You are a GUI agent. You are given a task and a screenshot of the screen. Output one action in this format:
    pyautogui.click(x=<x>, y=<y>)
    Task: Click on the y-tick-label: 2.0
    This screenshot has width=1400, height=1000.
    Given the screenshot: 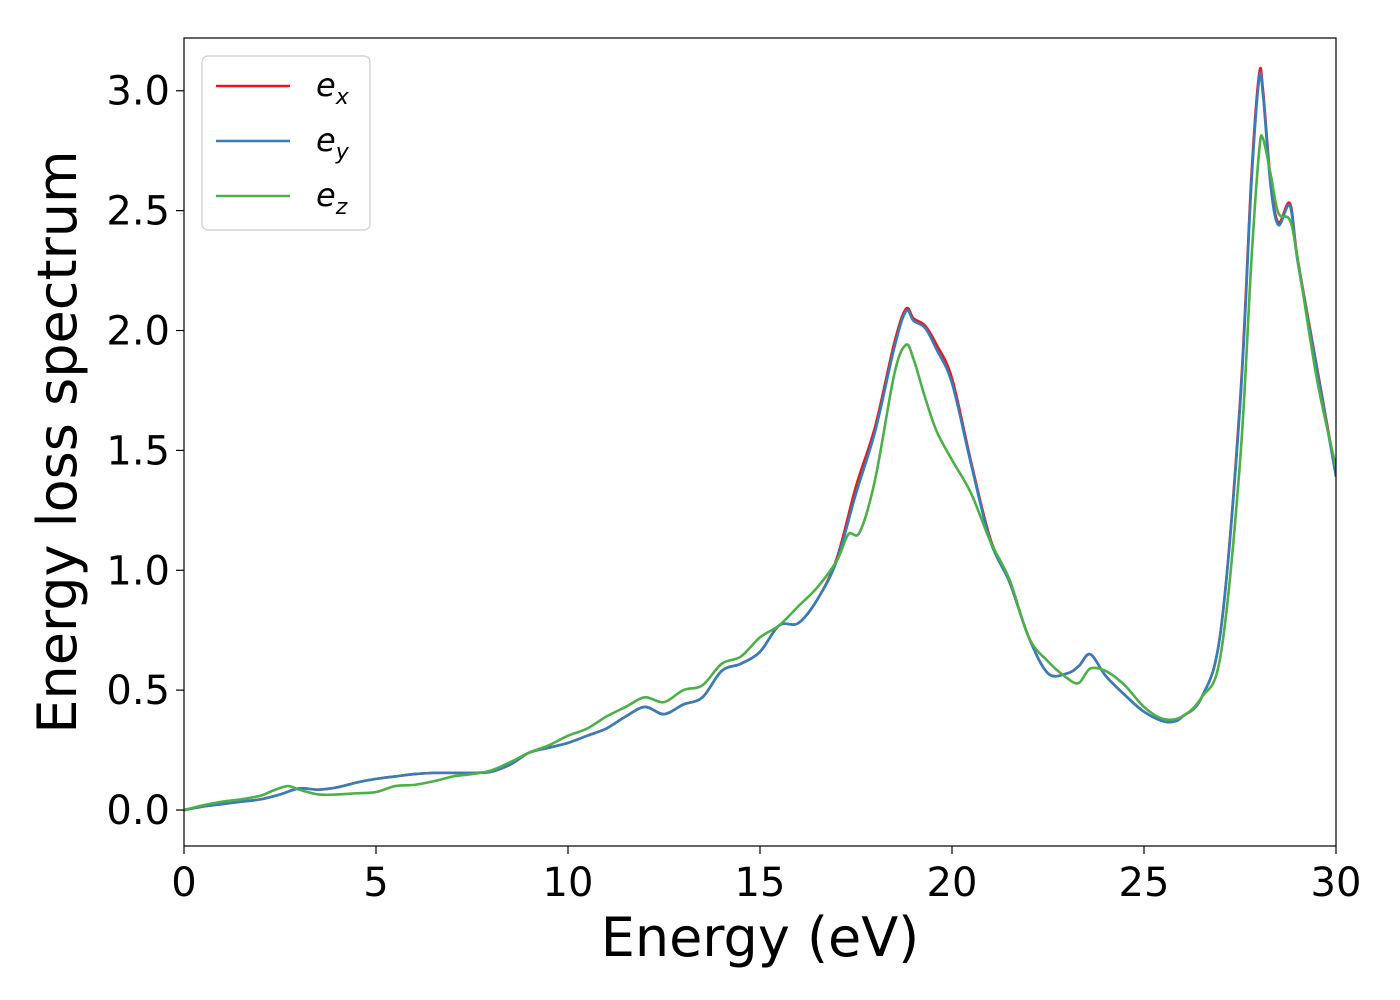 What is the action you would take?
    pyautogui.click(x=138, y=332)
    